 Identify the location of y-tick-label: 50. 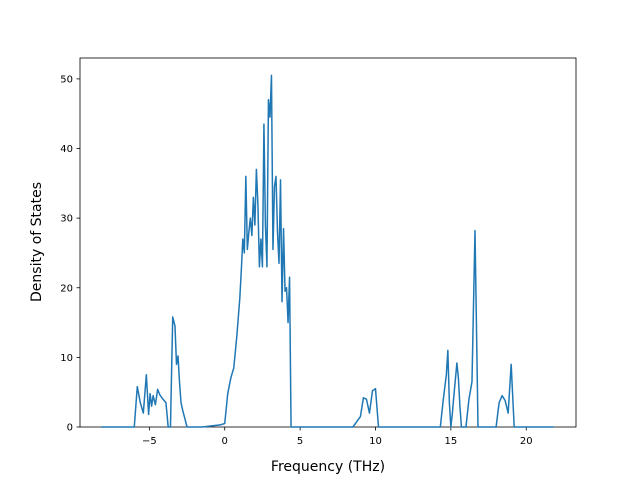
(66, 79).